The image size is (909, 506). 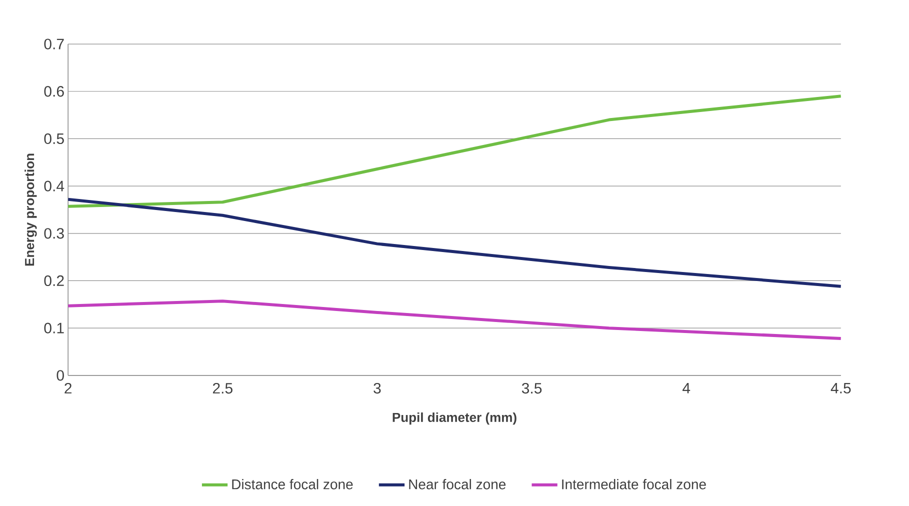 I want to click on y-tick-label: 0.7, so click(x=54, y=44).